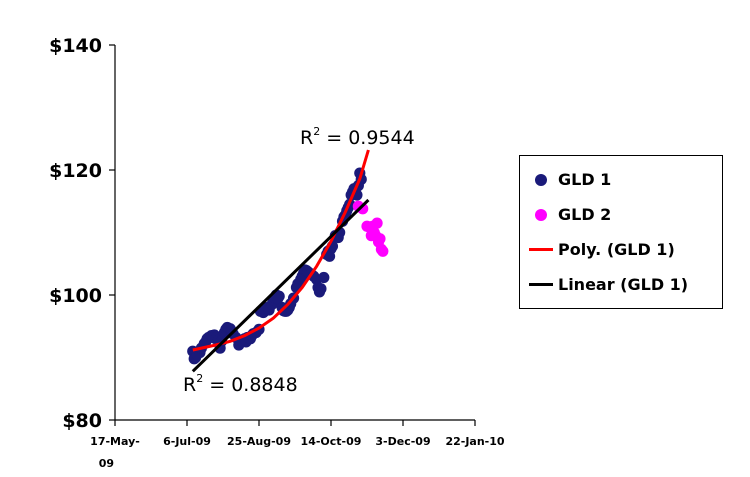 Image resolution: width=750 pixels, height=477 pixels. What do you see at coordinates (75, 171) in the screenshot?
I see `y-tick-label: $120` at bounding box center [75, 171].